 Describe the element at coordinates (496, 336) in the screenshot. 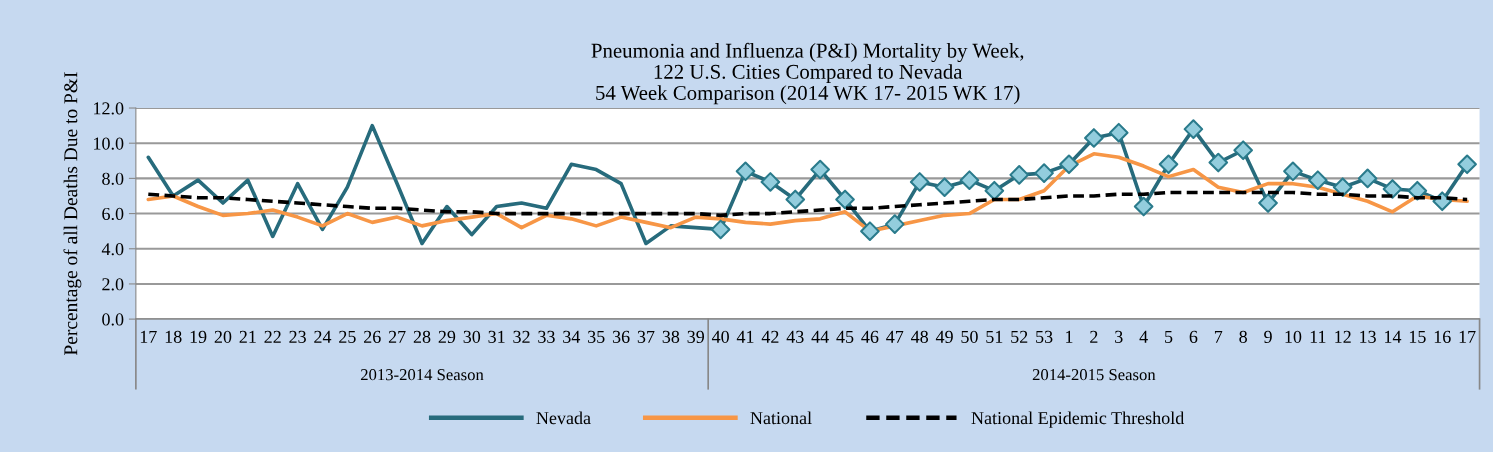

I see `x-tick-label: 31` at that location.